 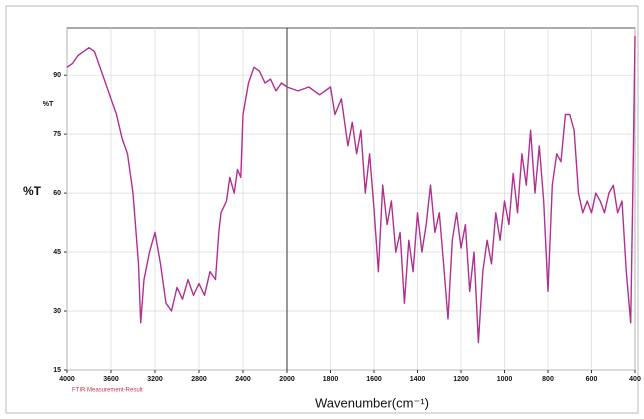 I want to click on x-tick-label: 1800, so click(x=331, y=379).